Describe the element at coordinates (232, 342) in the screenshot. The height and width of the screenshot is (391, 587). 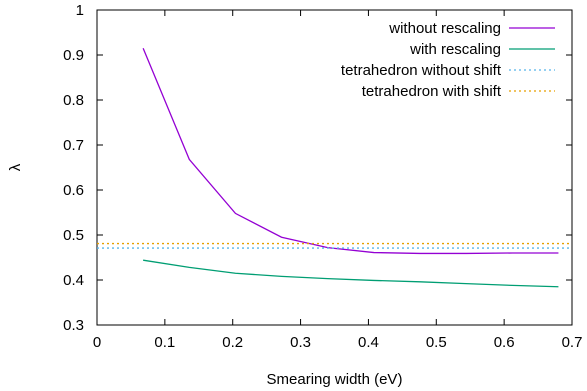
I see `x-tick-label: 0.2` at that location.